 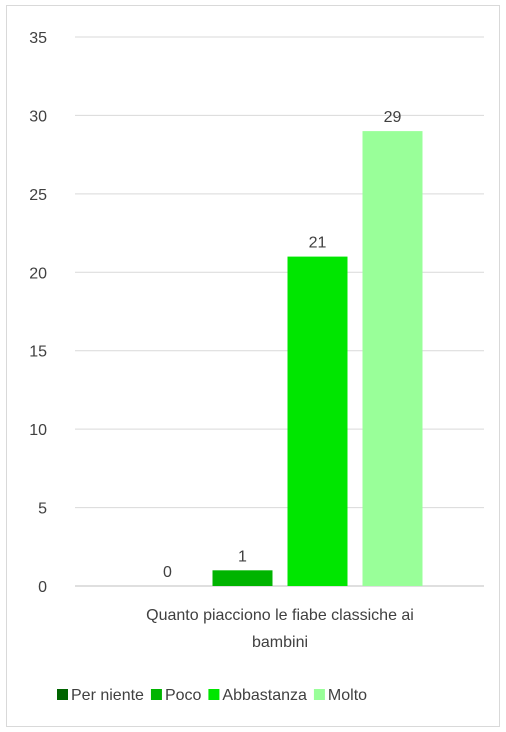 What do you see at coordinates (38, 273) in the screenshot?
I see `y-tick-label: 20` at bounding box center [38, 273].